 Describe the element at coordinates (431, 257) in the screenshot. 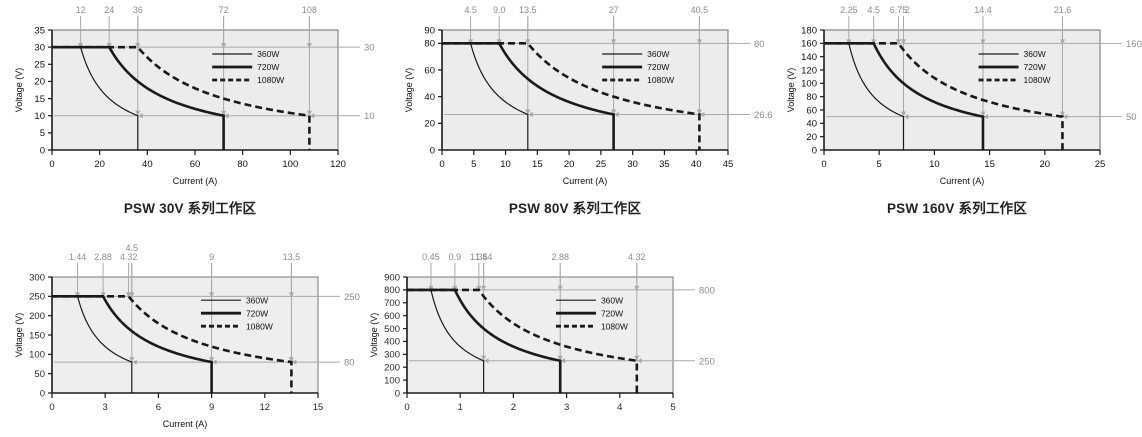

I see `svg-text: 0.45` at that location.